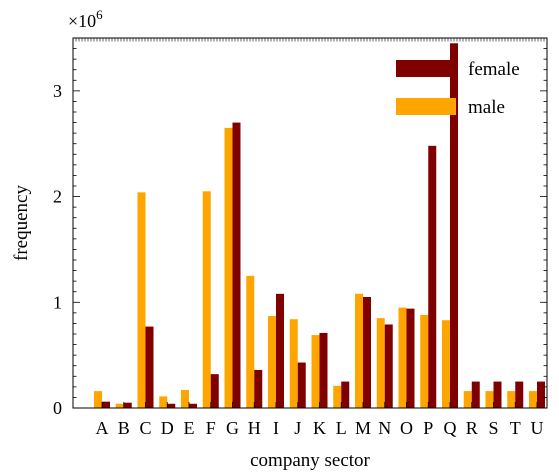  What do you see at coordinates (211, 428) in the screenshot?
I see `x-tick-label-F: F` at bounding box center [211, 428].